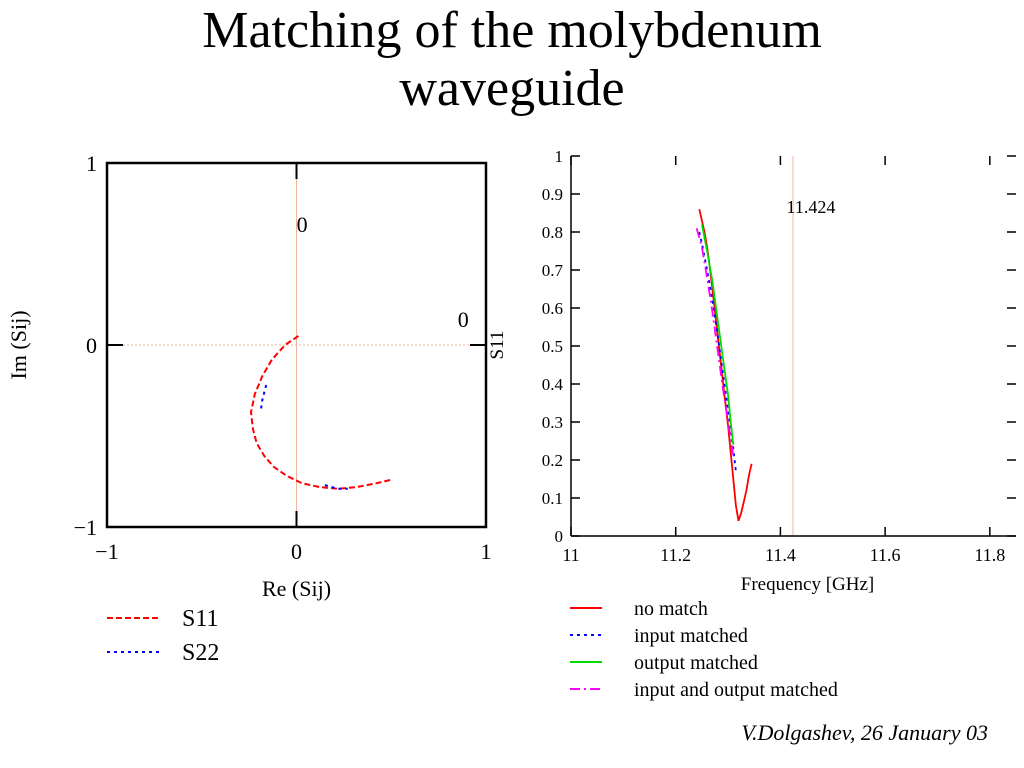 Image resolution: width=1024 pixels, height=768 pixels. Describe the element at coordinates (885, 555) in the screenshot. I see `x-tick-label: 11.6` at that location.